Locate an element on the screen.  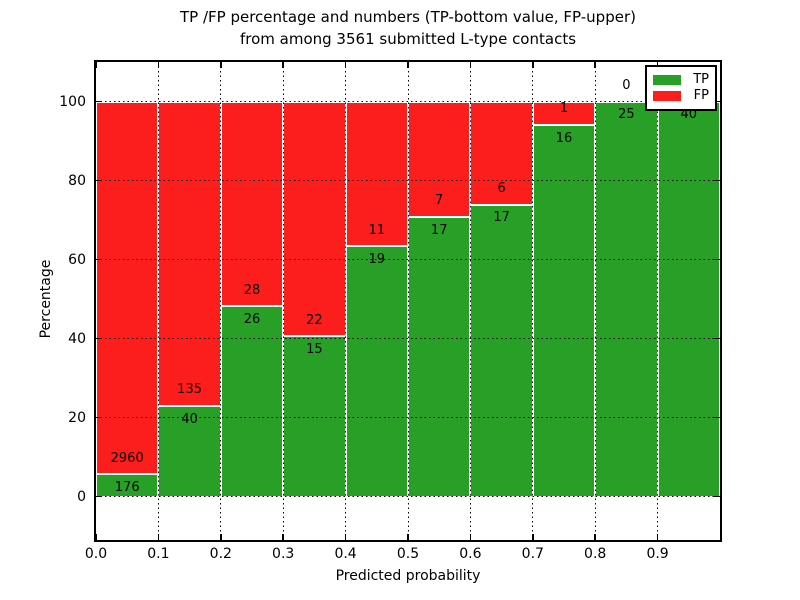
tp-legend-swatch is located at coordinates (667, 79).